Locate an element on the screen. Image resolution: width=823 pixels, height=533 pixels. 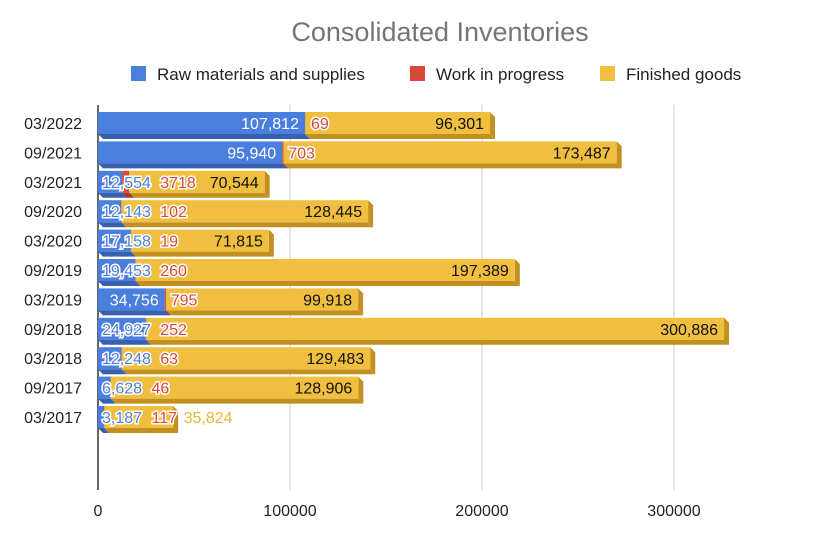
data-label: 252 is located at coordinates (173, 330).